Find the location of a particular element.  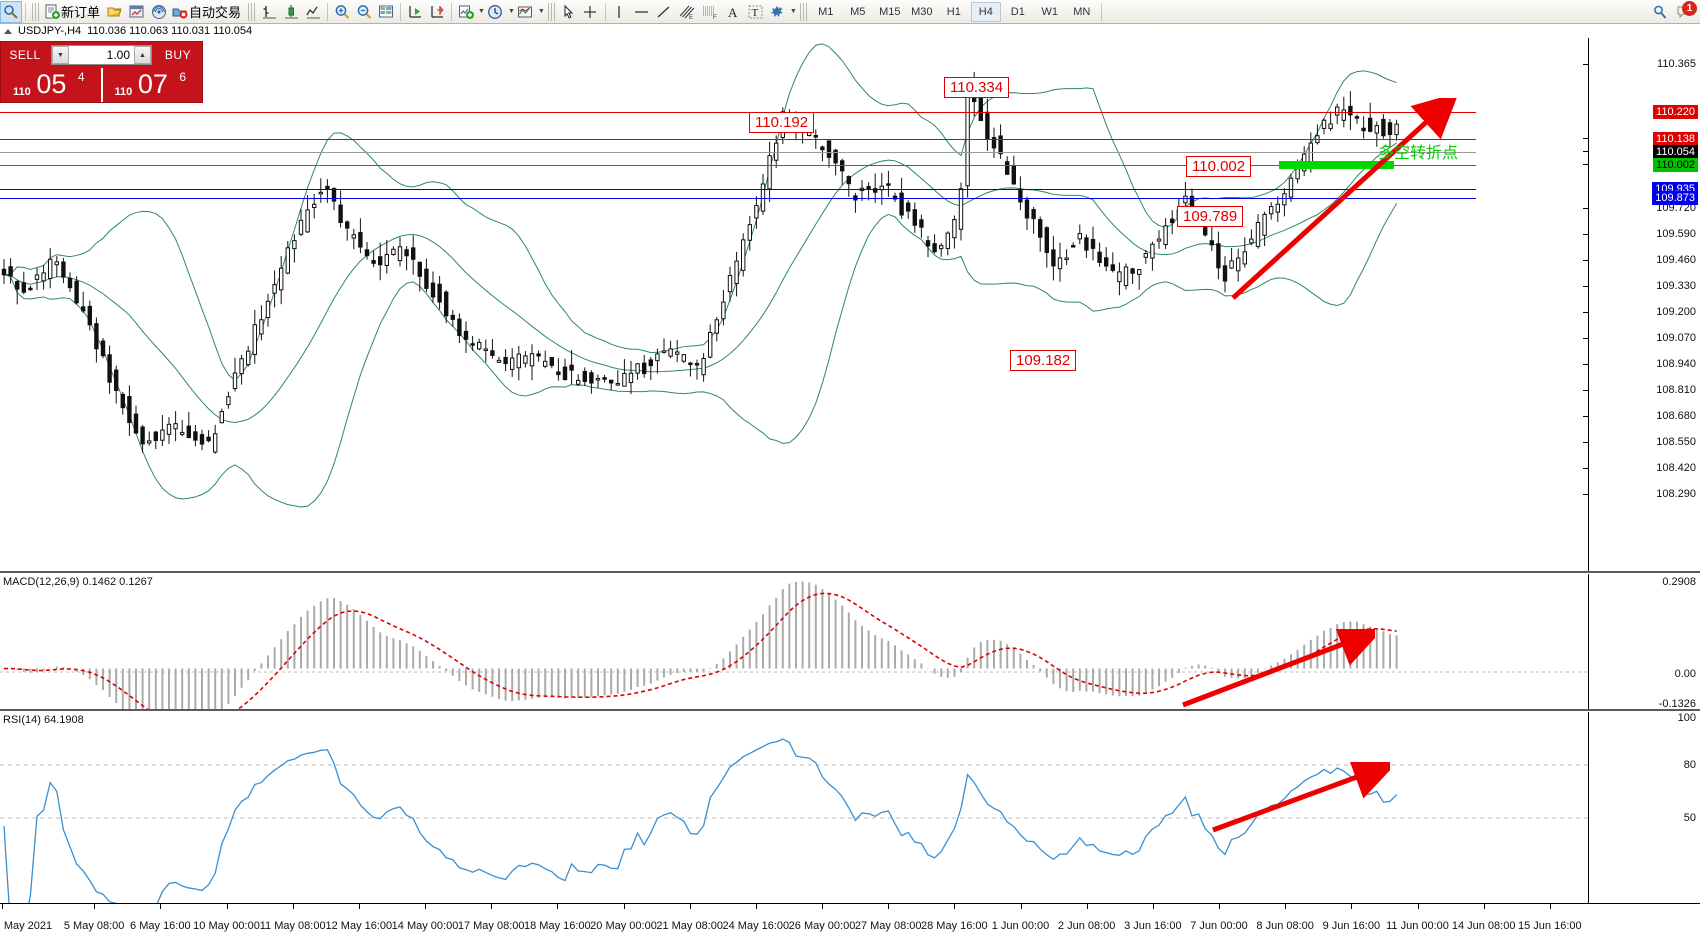

timeframe-d1: D1 is located at coordinates (1017, 11).